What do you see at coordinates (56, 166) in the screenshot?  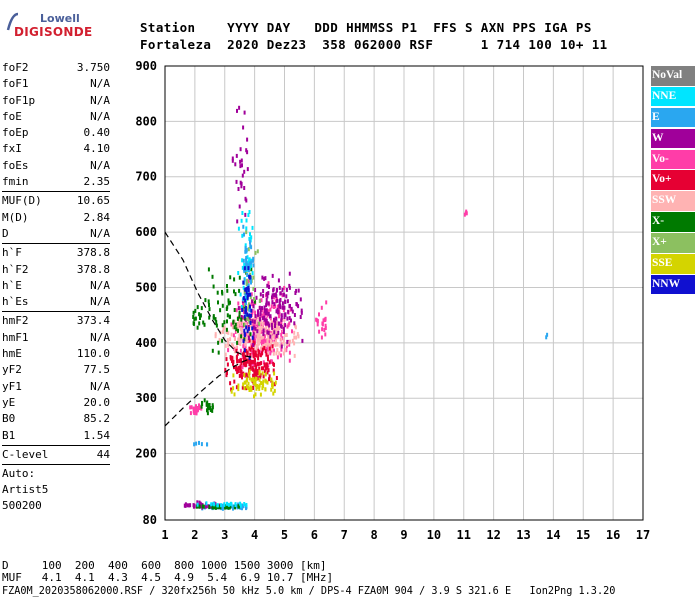 I see `param-row: foEs N/A` at bounding box center [56, 166].